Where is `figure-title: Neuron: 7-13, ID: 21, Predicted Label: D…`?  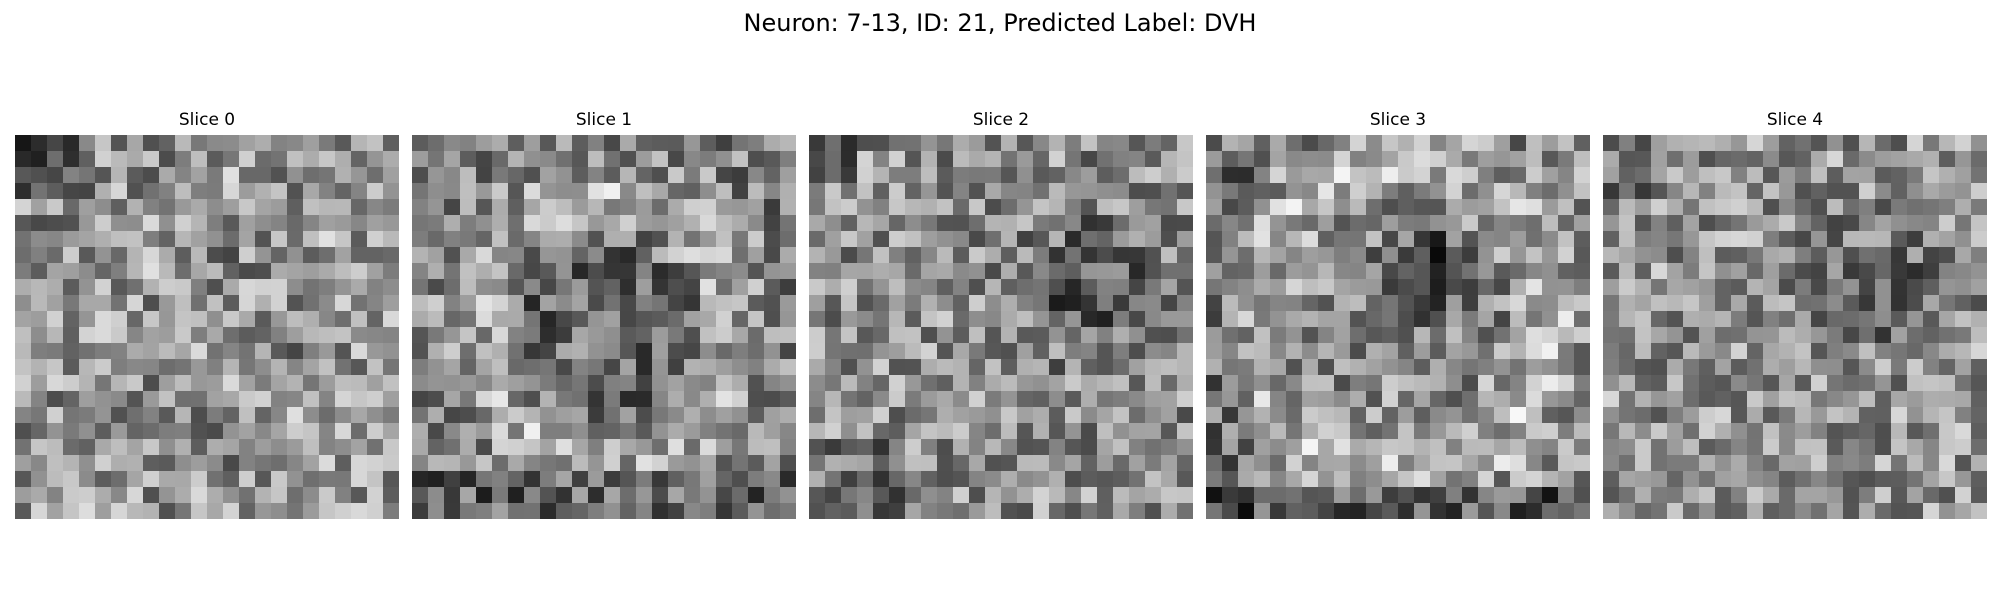 figure-title: Neuron: 7-13, ID: 21, Predicted Label: D… is located at coordinates (1000, 23).